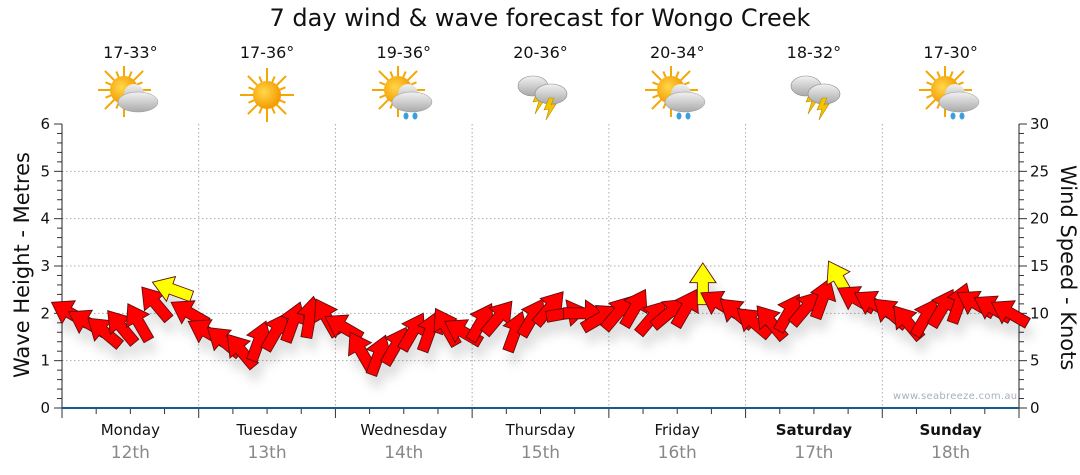  What do you see at coordinates (404, 453) in the screenshot?
I see `day-date: 14th` at bounding box center [404, 453].